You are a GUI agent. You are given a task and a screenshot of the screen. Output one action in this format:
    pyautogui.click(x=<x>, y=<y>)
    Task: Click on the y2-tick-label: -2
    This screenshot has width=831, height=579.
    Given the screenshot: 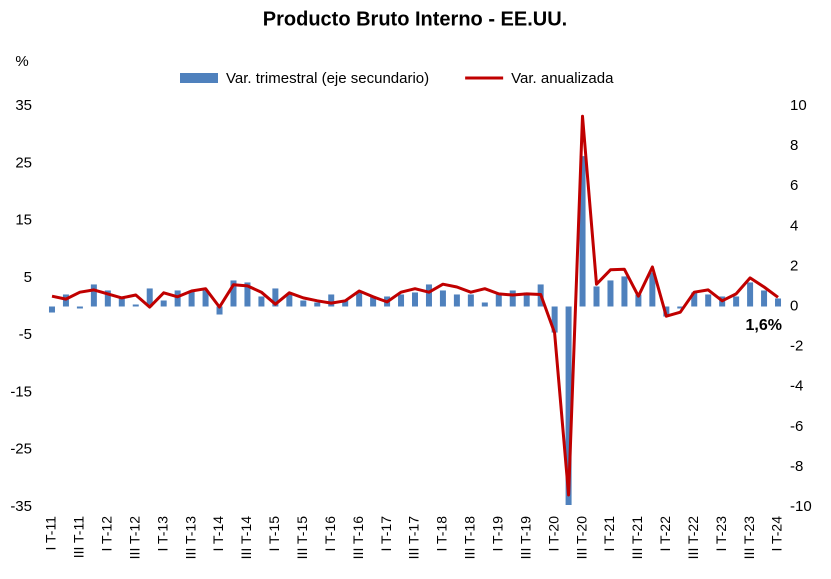 What is the action you would take?
    pyautogui.click(x=796, y=346)
    